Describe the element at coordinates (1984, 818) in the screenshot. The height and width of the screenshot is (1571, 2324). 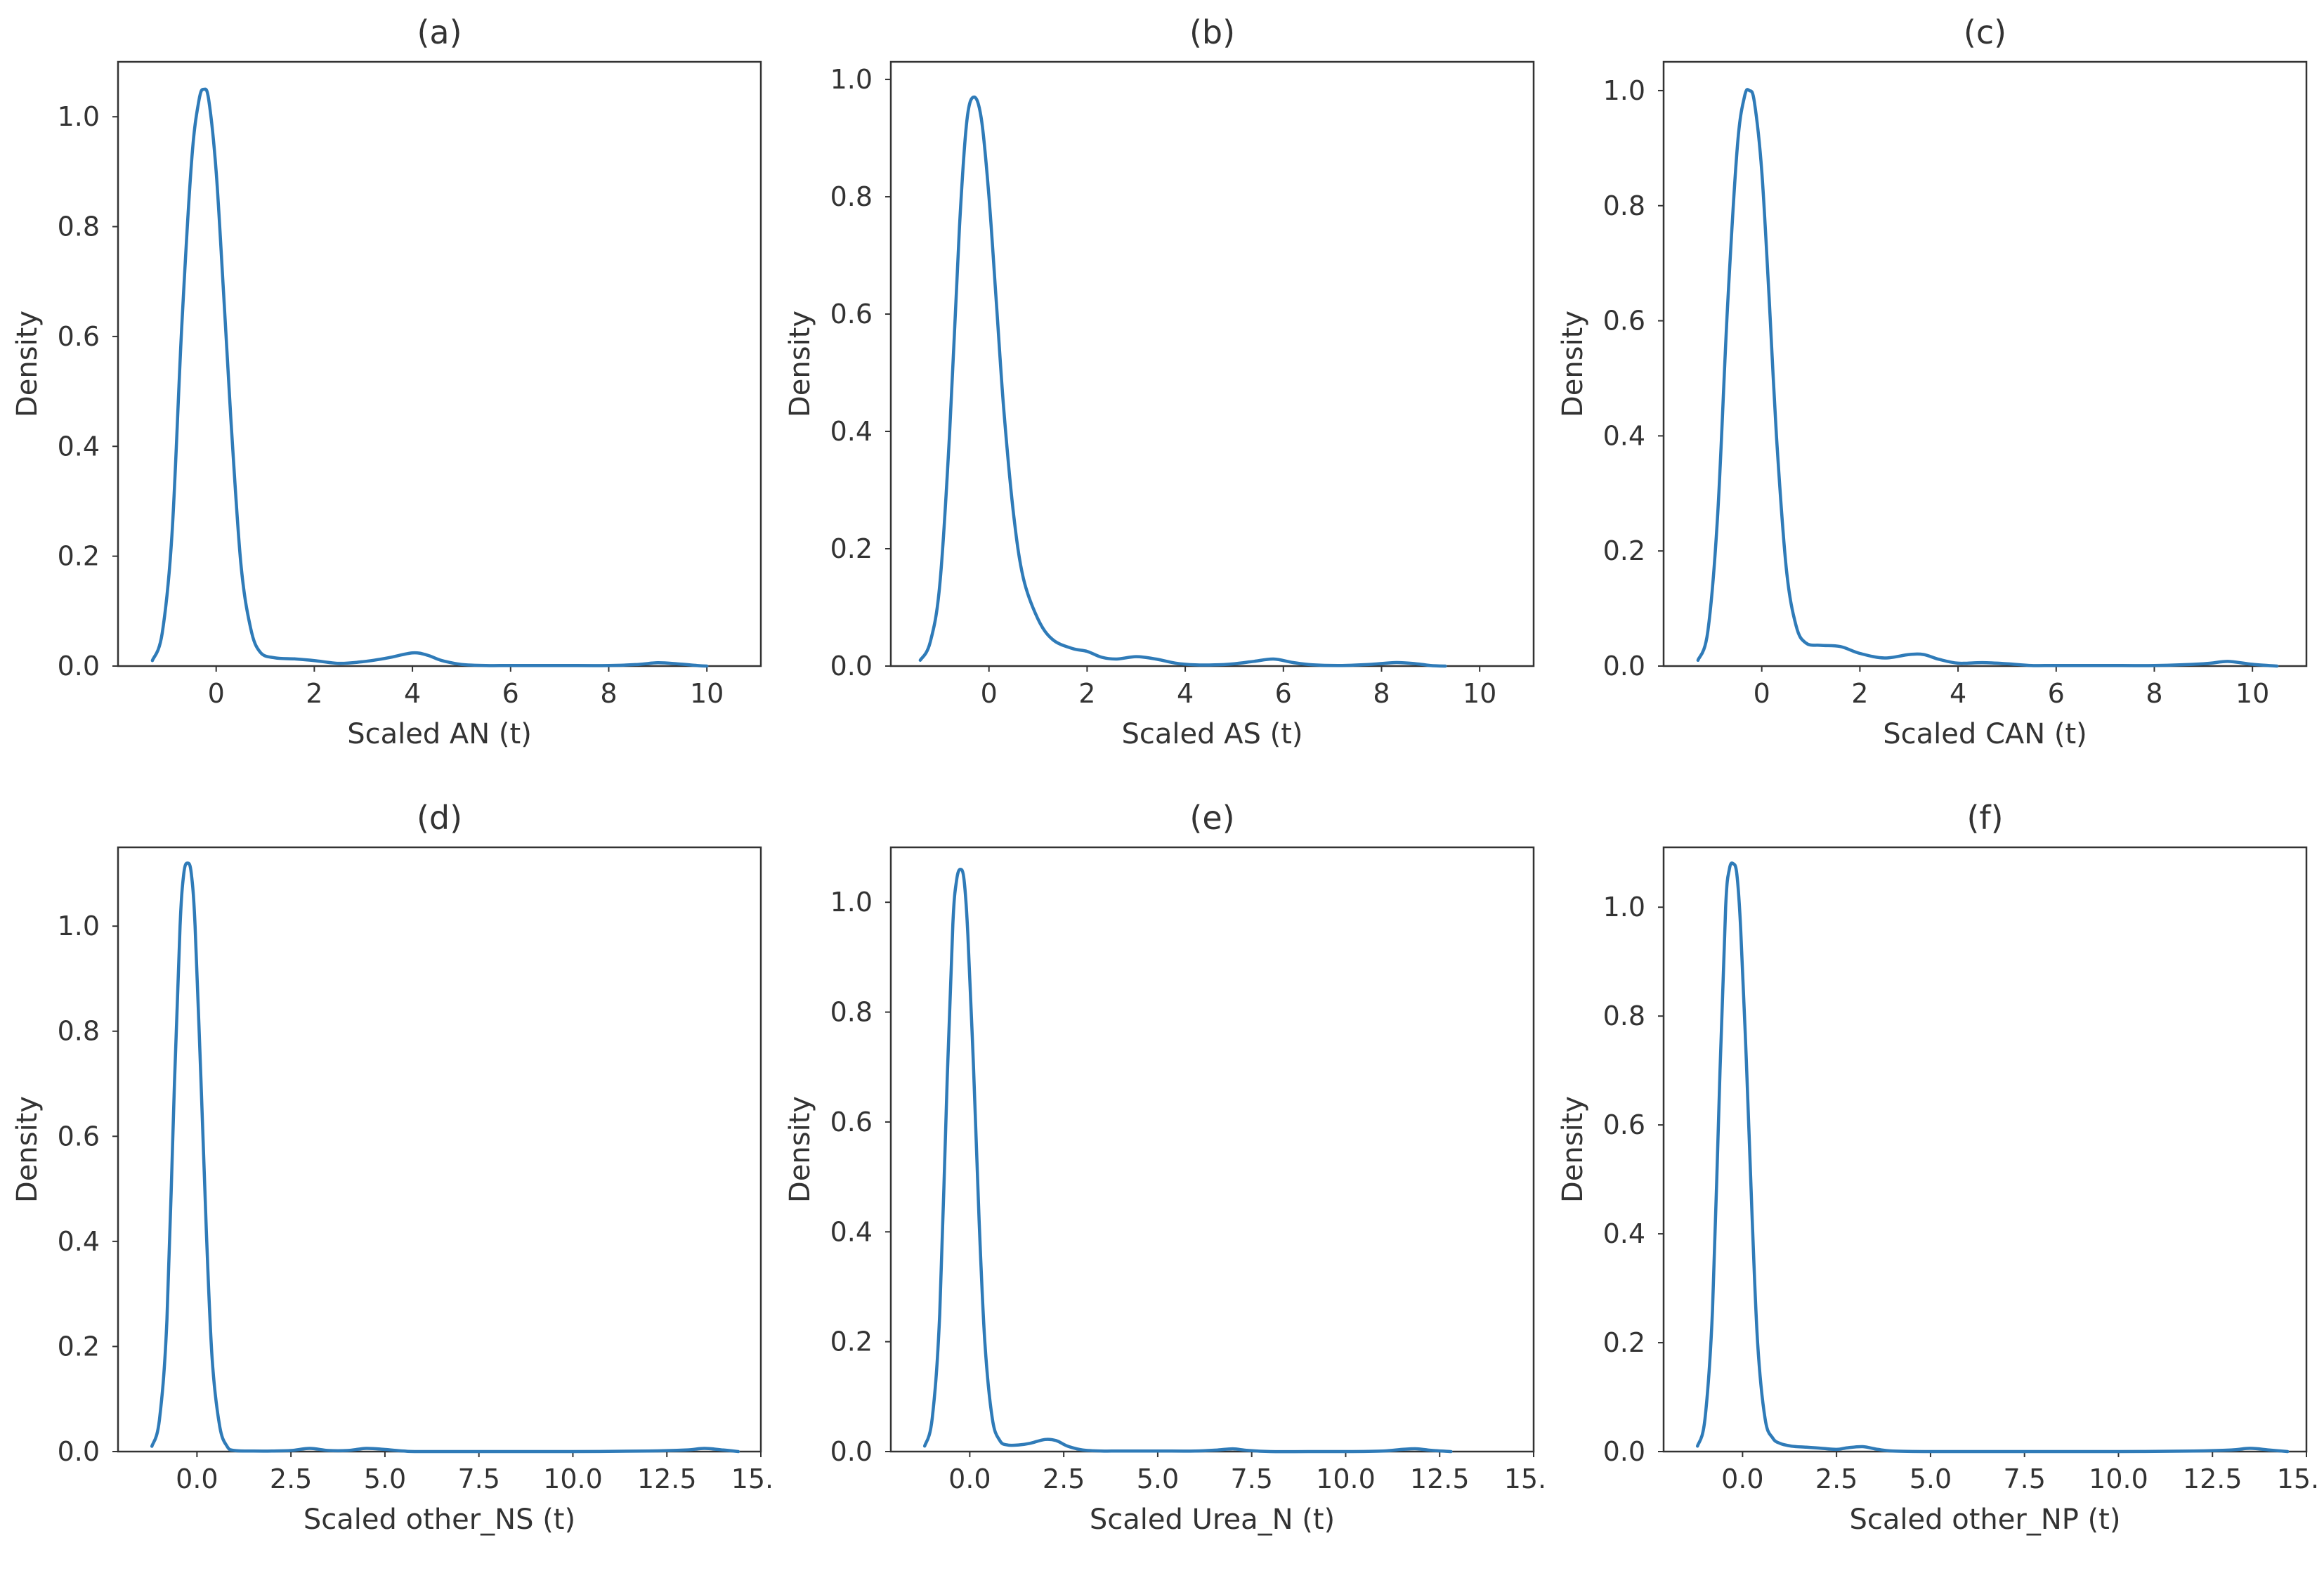
I see `chart-title: (f)` at that location.